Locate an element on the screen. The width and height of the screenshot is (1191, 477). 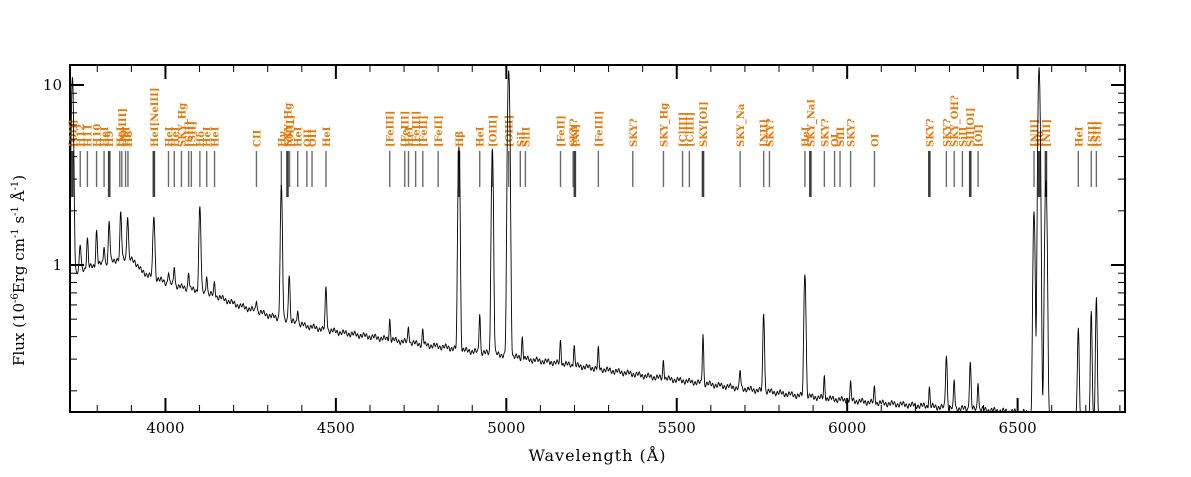
spectral-line-label: HeI[NeIII] is located at coordinates (155, 118).